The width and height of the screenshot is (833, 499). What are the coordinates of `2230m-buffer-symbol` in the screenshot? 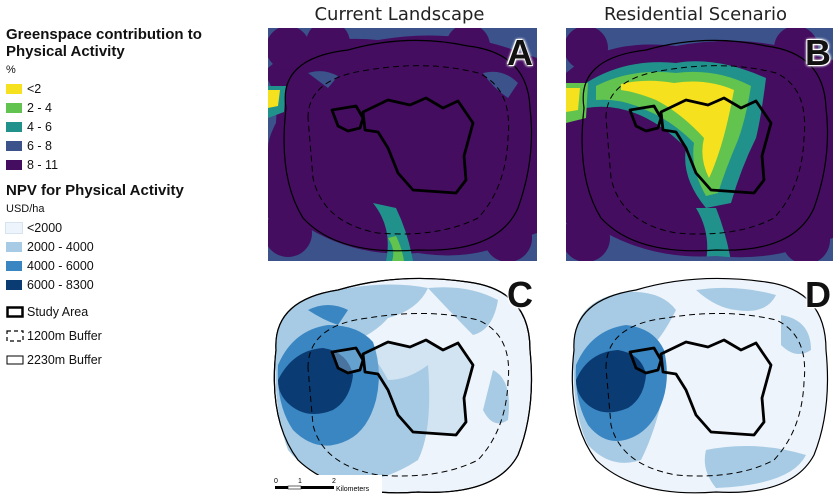 It's located at (15, 360).